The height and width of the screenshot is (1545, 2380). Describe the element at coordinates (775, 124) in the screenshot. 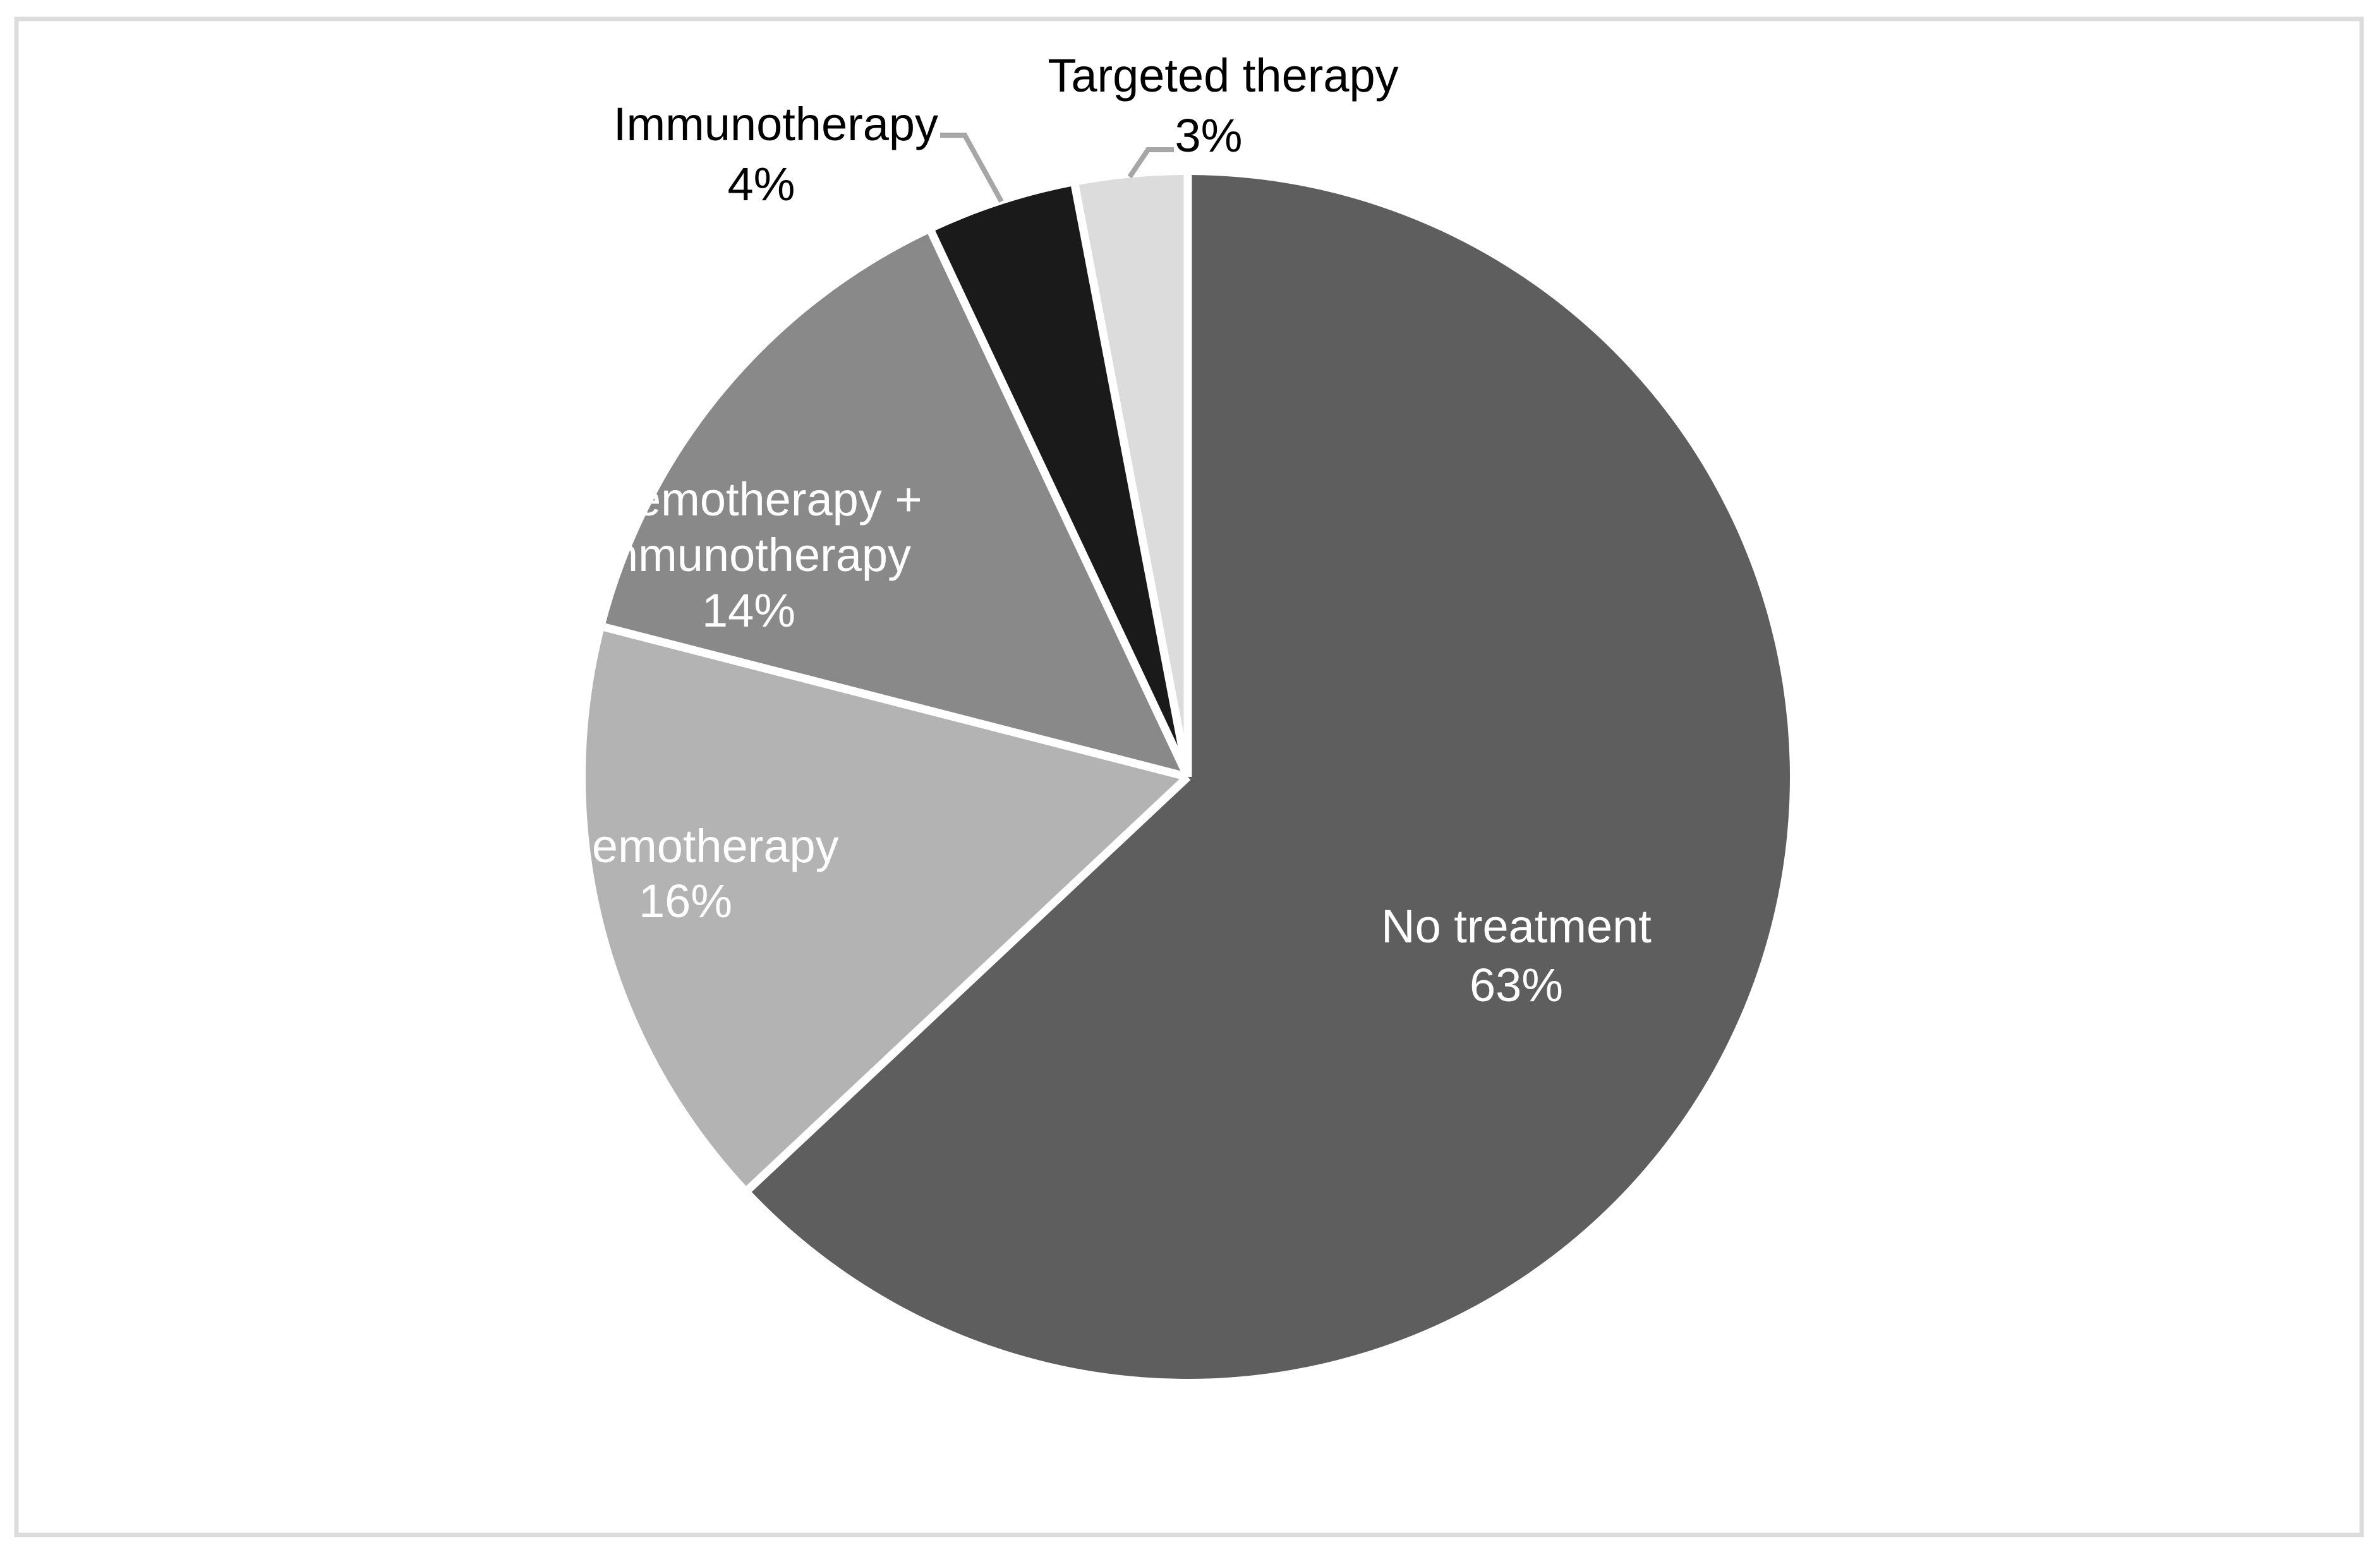

I see `slice-label-immunotherapy-line1: Immunotherapy` at that location.